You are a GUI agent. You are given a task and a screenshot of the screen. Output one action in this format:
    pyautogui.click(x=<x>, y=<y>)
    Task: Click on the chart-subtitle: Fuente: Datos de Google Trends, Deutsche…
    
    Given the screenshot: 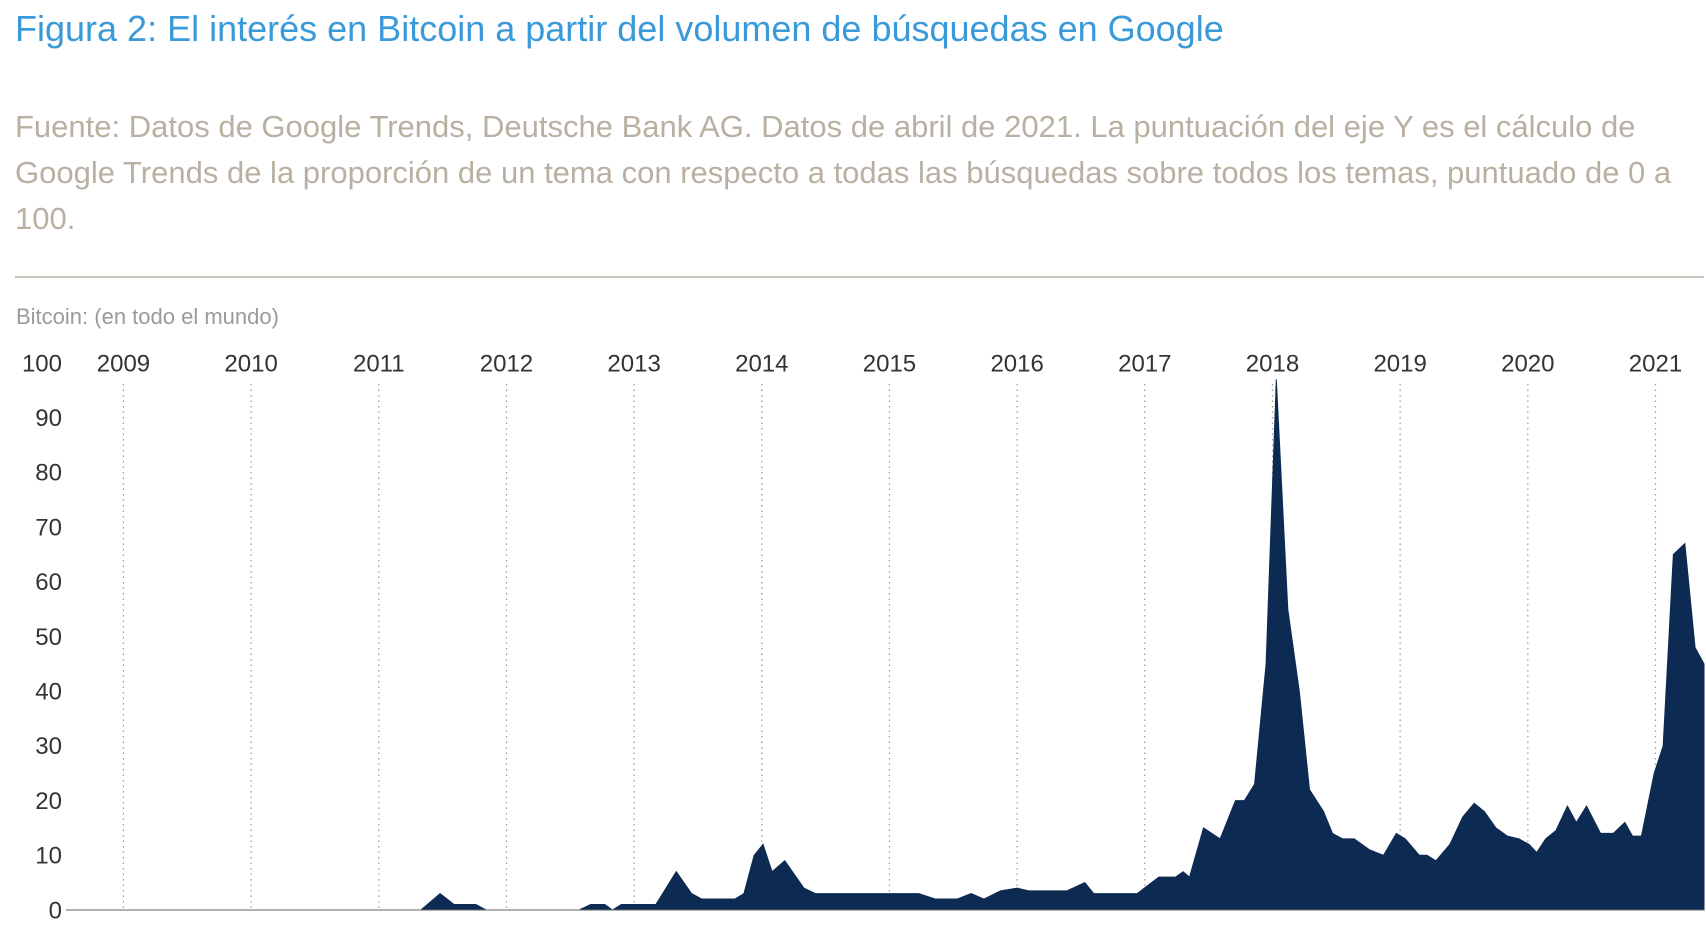 What is the action you would take?
    pyautogui.click(x=843, y=172)
    